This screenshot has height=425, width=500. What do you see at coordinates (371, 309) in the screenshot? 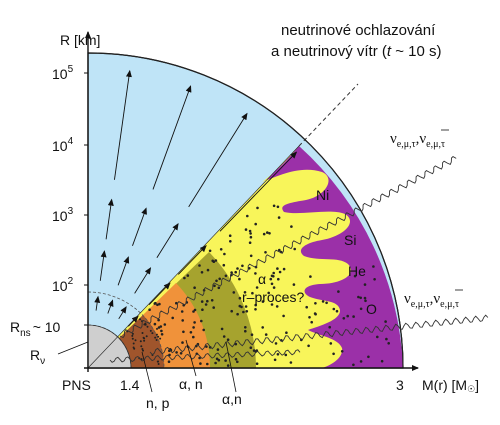
I see `label-o: O` at bounding box center [371, 309].